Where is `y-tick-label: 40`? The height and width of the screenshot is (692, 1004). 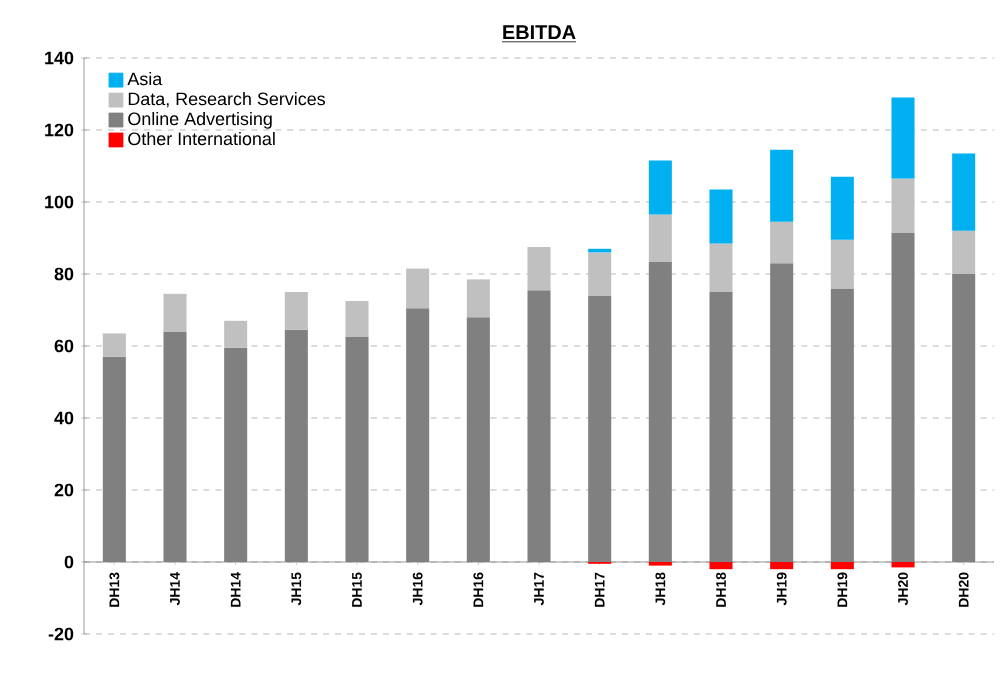
y-tick-label: 40 is located at coordinates (64, 418).